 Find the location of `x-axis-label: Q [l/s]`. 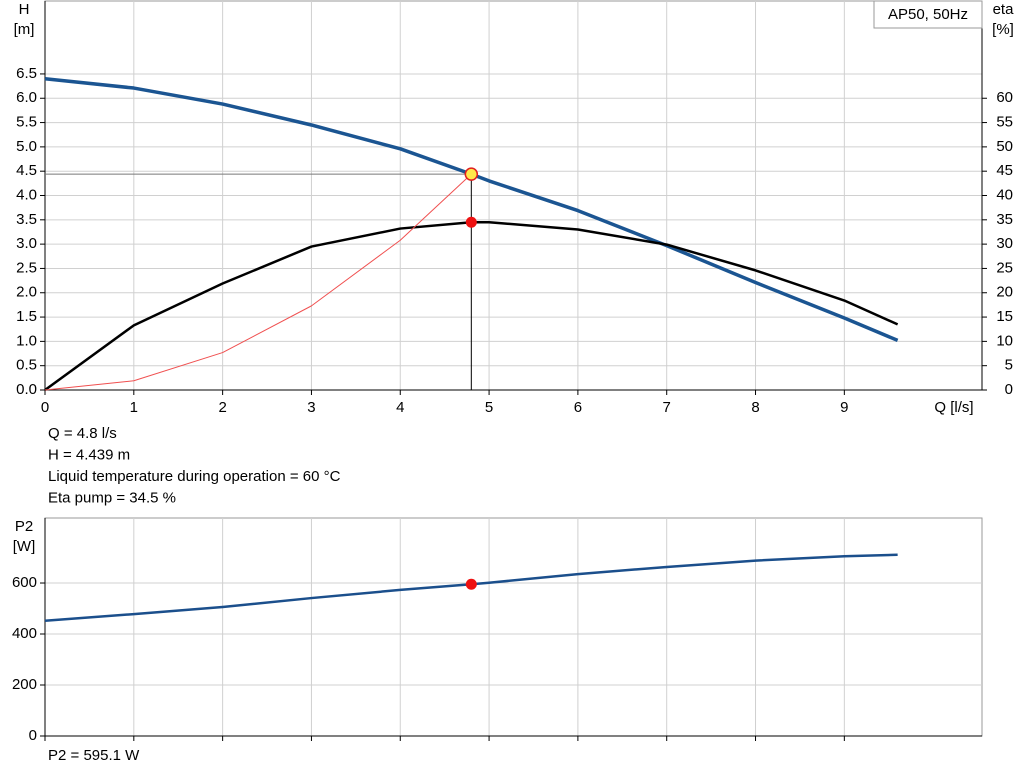

x-axis-label: Q [l/s] is located at coordinates (953, 407).